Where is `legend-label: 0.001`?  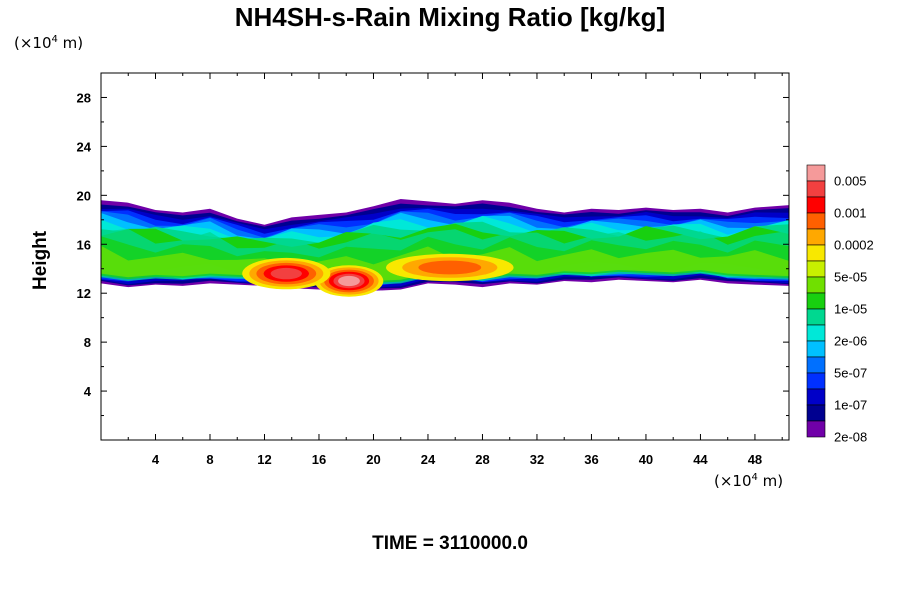 legend-label: 0.001 is located at coordinates (850, 213).